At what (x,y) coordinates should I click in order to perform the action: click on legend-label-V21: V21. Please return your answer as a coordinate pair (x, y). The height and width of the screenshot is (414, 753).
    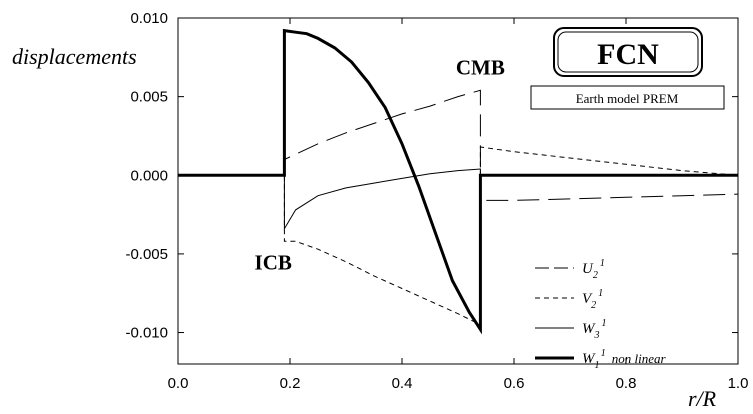
    Looking at the image, I should click on (592, 299).